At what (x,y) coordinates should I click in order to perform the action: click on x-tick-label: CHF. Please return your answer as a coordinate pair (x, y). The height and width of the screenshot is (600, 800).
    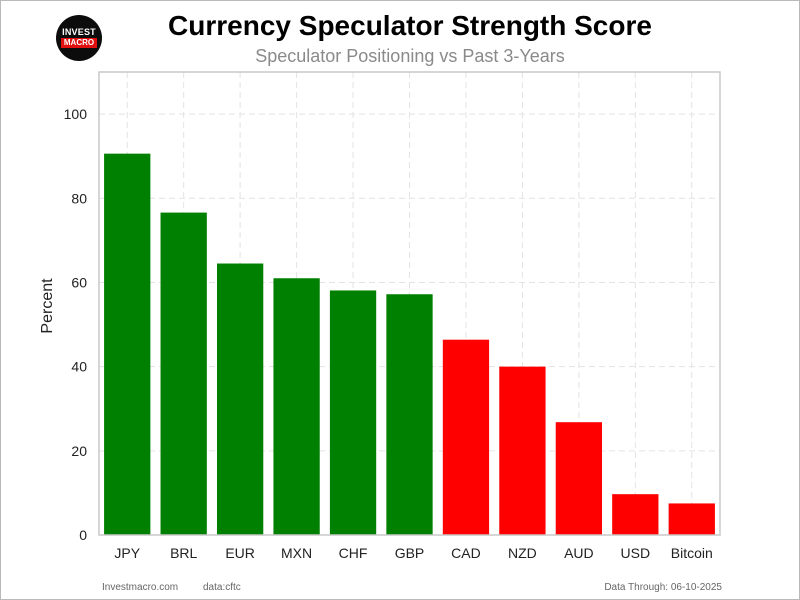
    Looking at the image, I should click on (353, 553).